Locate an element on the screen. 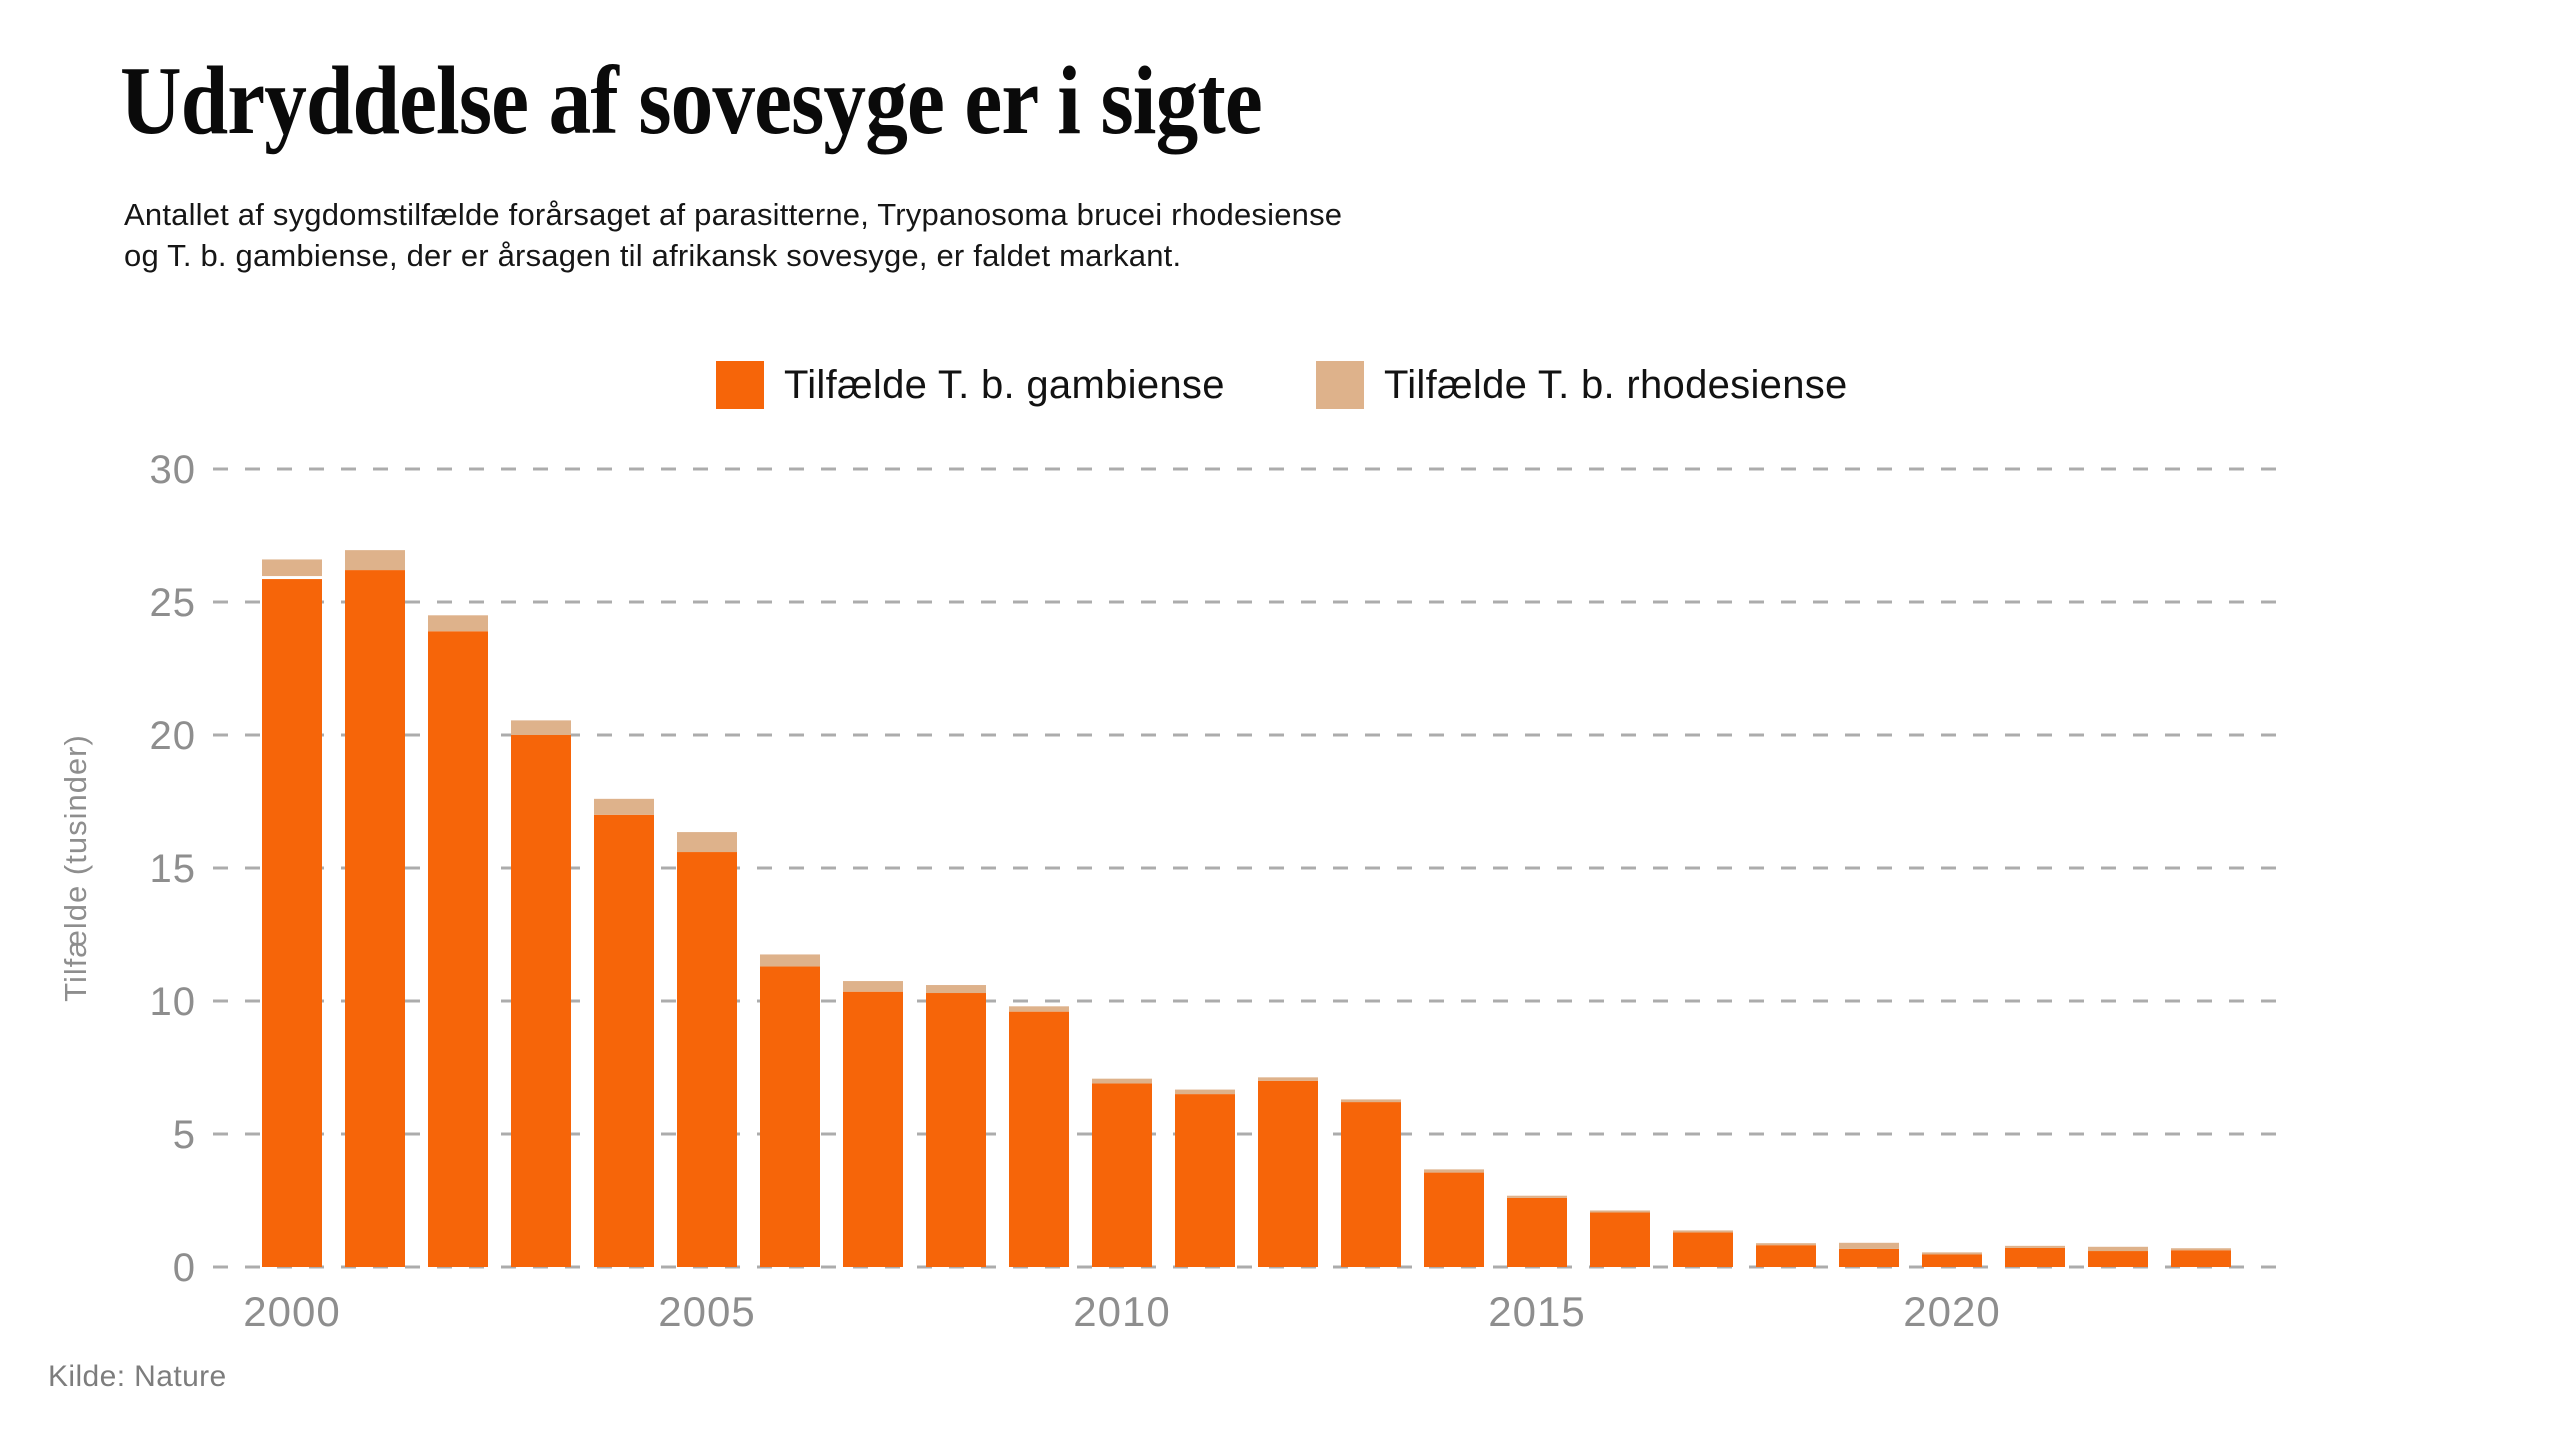 The height and width of the screenshot is (1440, 2560). bar-rhodesiense-2010 is located at coordinates (1122, 1081).